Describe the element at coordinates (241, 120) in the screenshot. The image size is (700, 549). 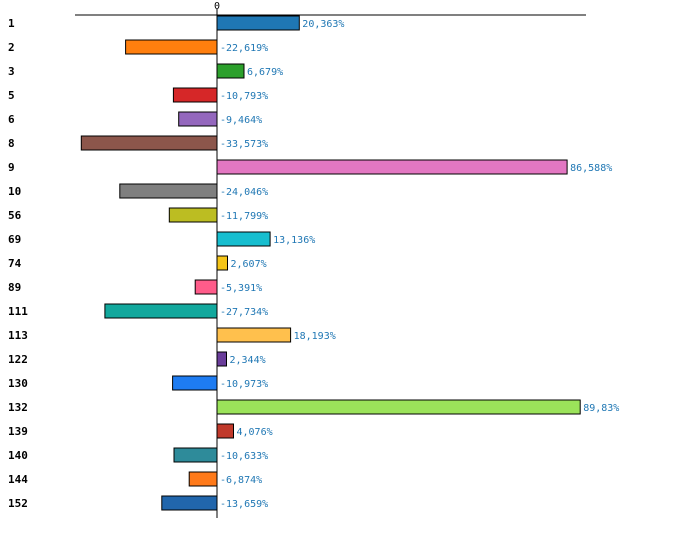
I see `value-label-6: -9,464%` at that location.